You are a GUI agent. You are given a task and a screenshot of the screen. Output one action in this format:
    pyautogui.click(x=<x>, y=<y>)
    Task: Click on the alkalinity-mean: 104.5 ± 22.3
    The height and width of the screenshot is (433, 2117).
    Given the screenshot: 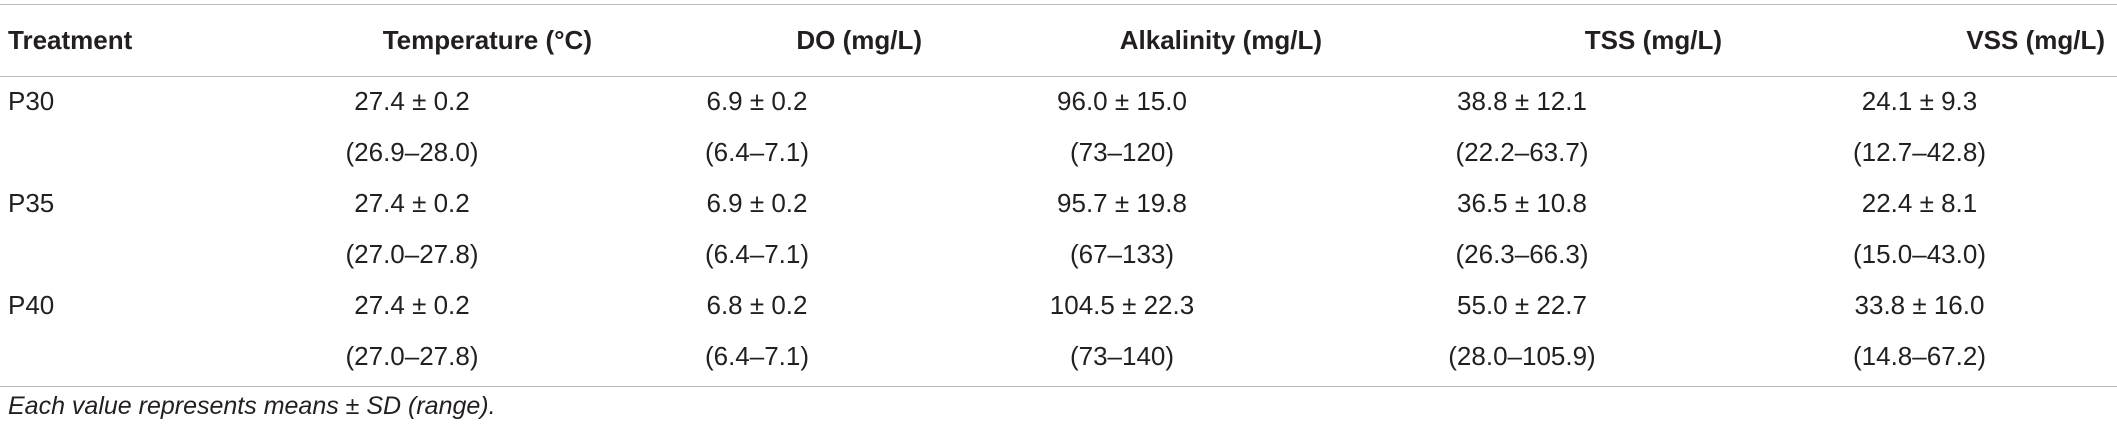 What is the action you would take?
    pyautogui.click(x=1122, y=305)
    